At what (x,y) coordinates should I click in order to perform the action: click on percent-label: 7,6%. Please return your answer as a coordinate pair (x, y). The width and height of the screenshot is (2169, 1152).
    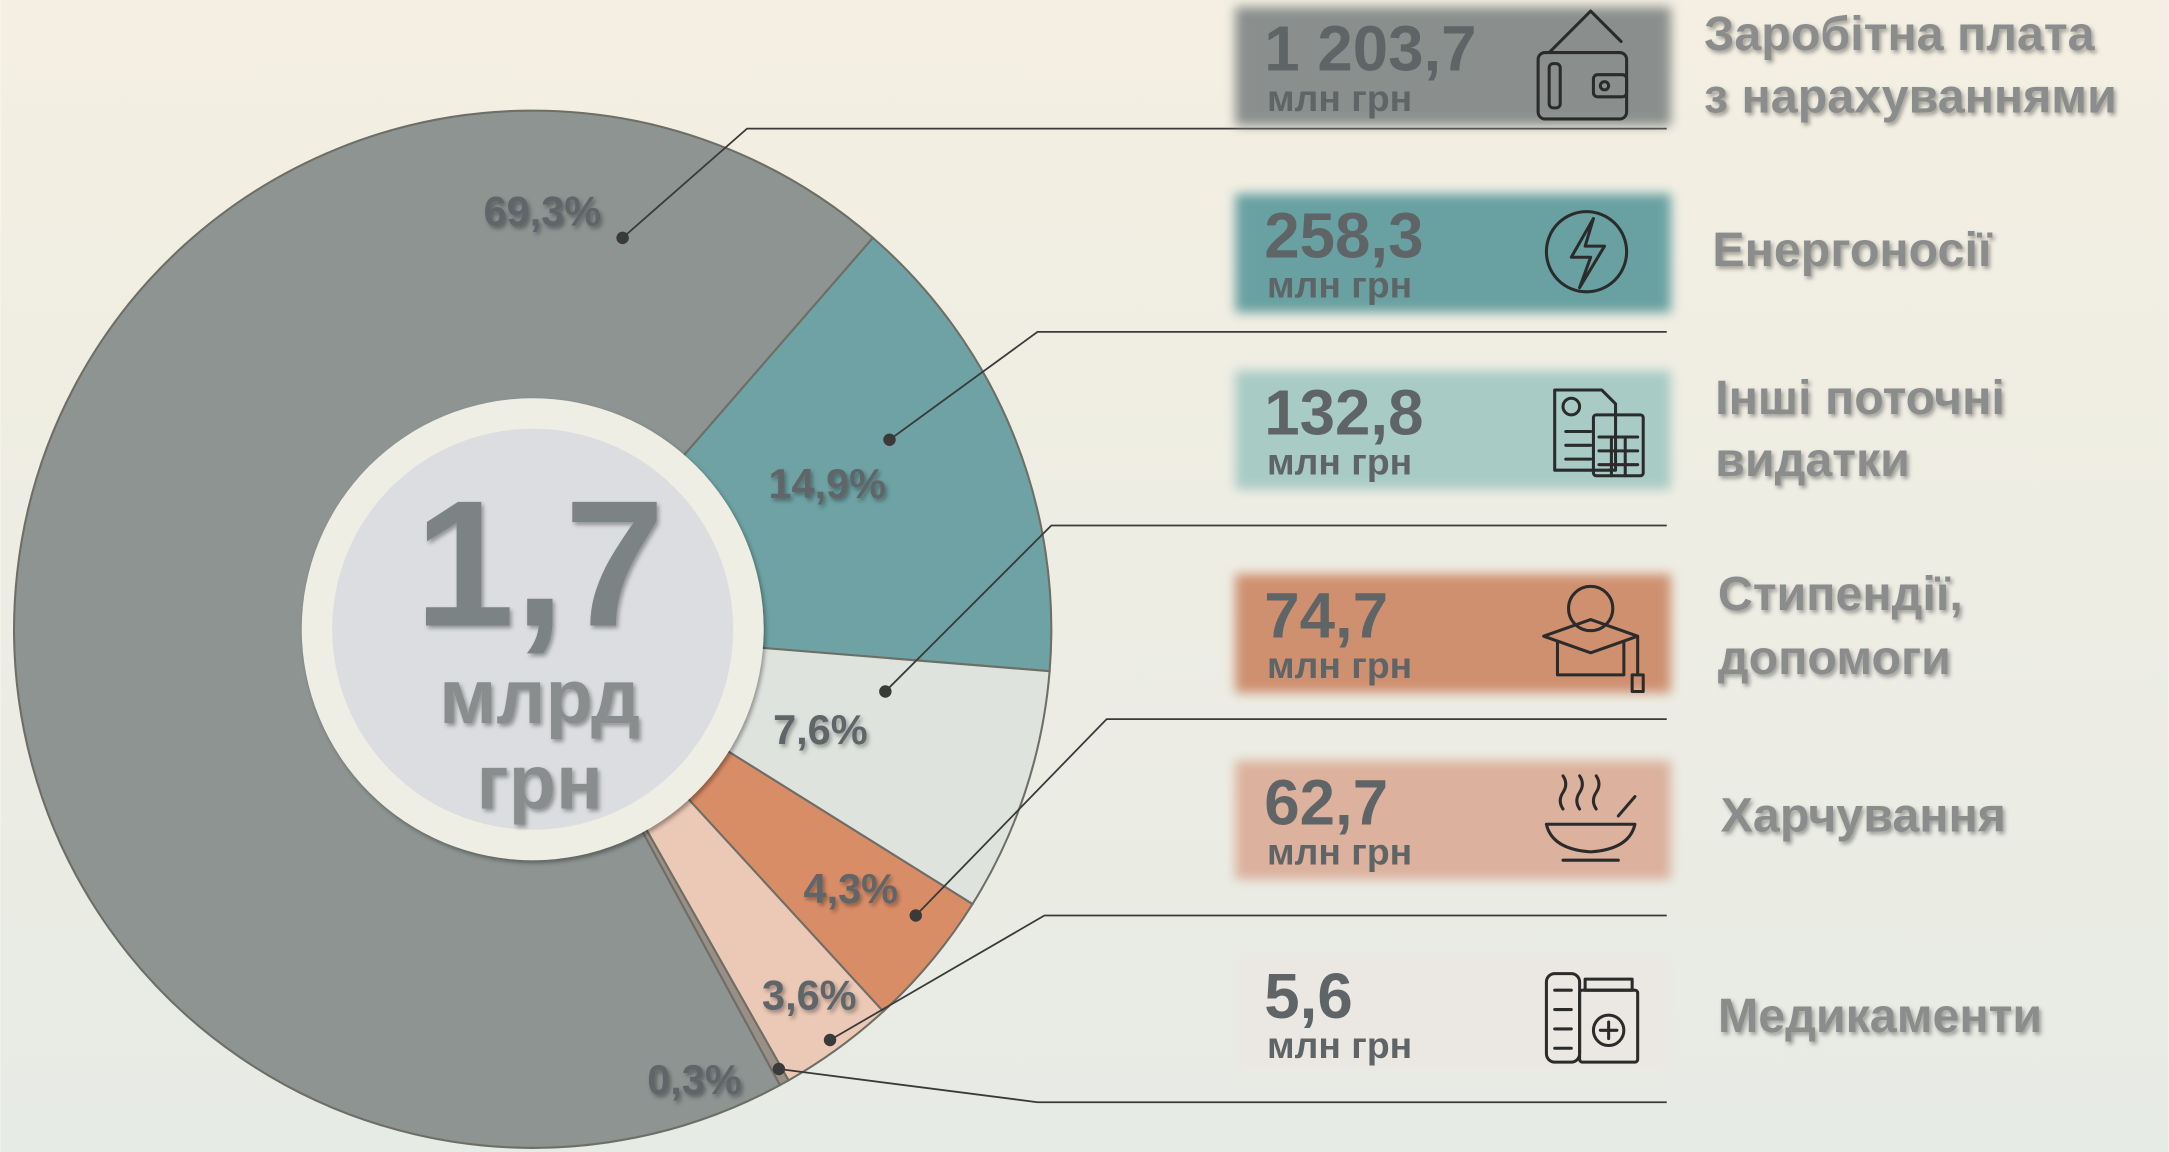
    Looking at the image, I should click on (820, 729).